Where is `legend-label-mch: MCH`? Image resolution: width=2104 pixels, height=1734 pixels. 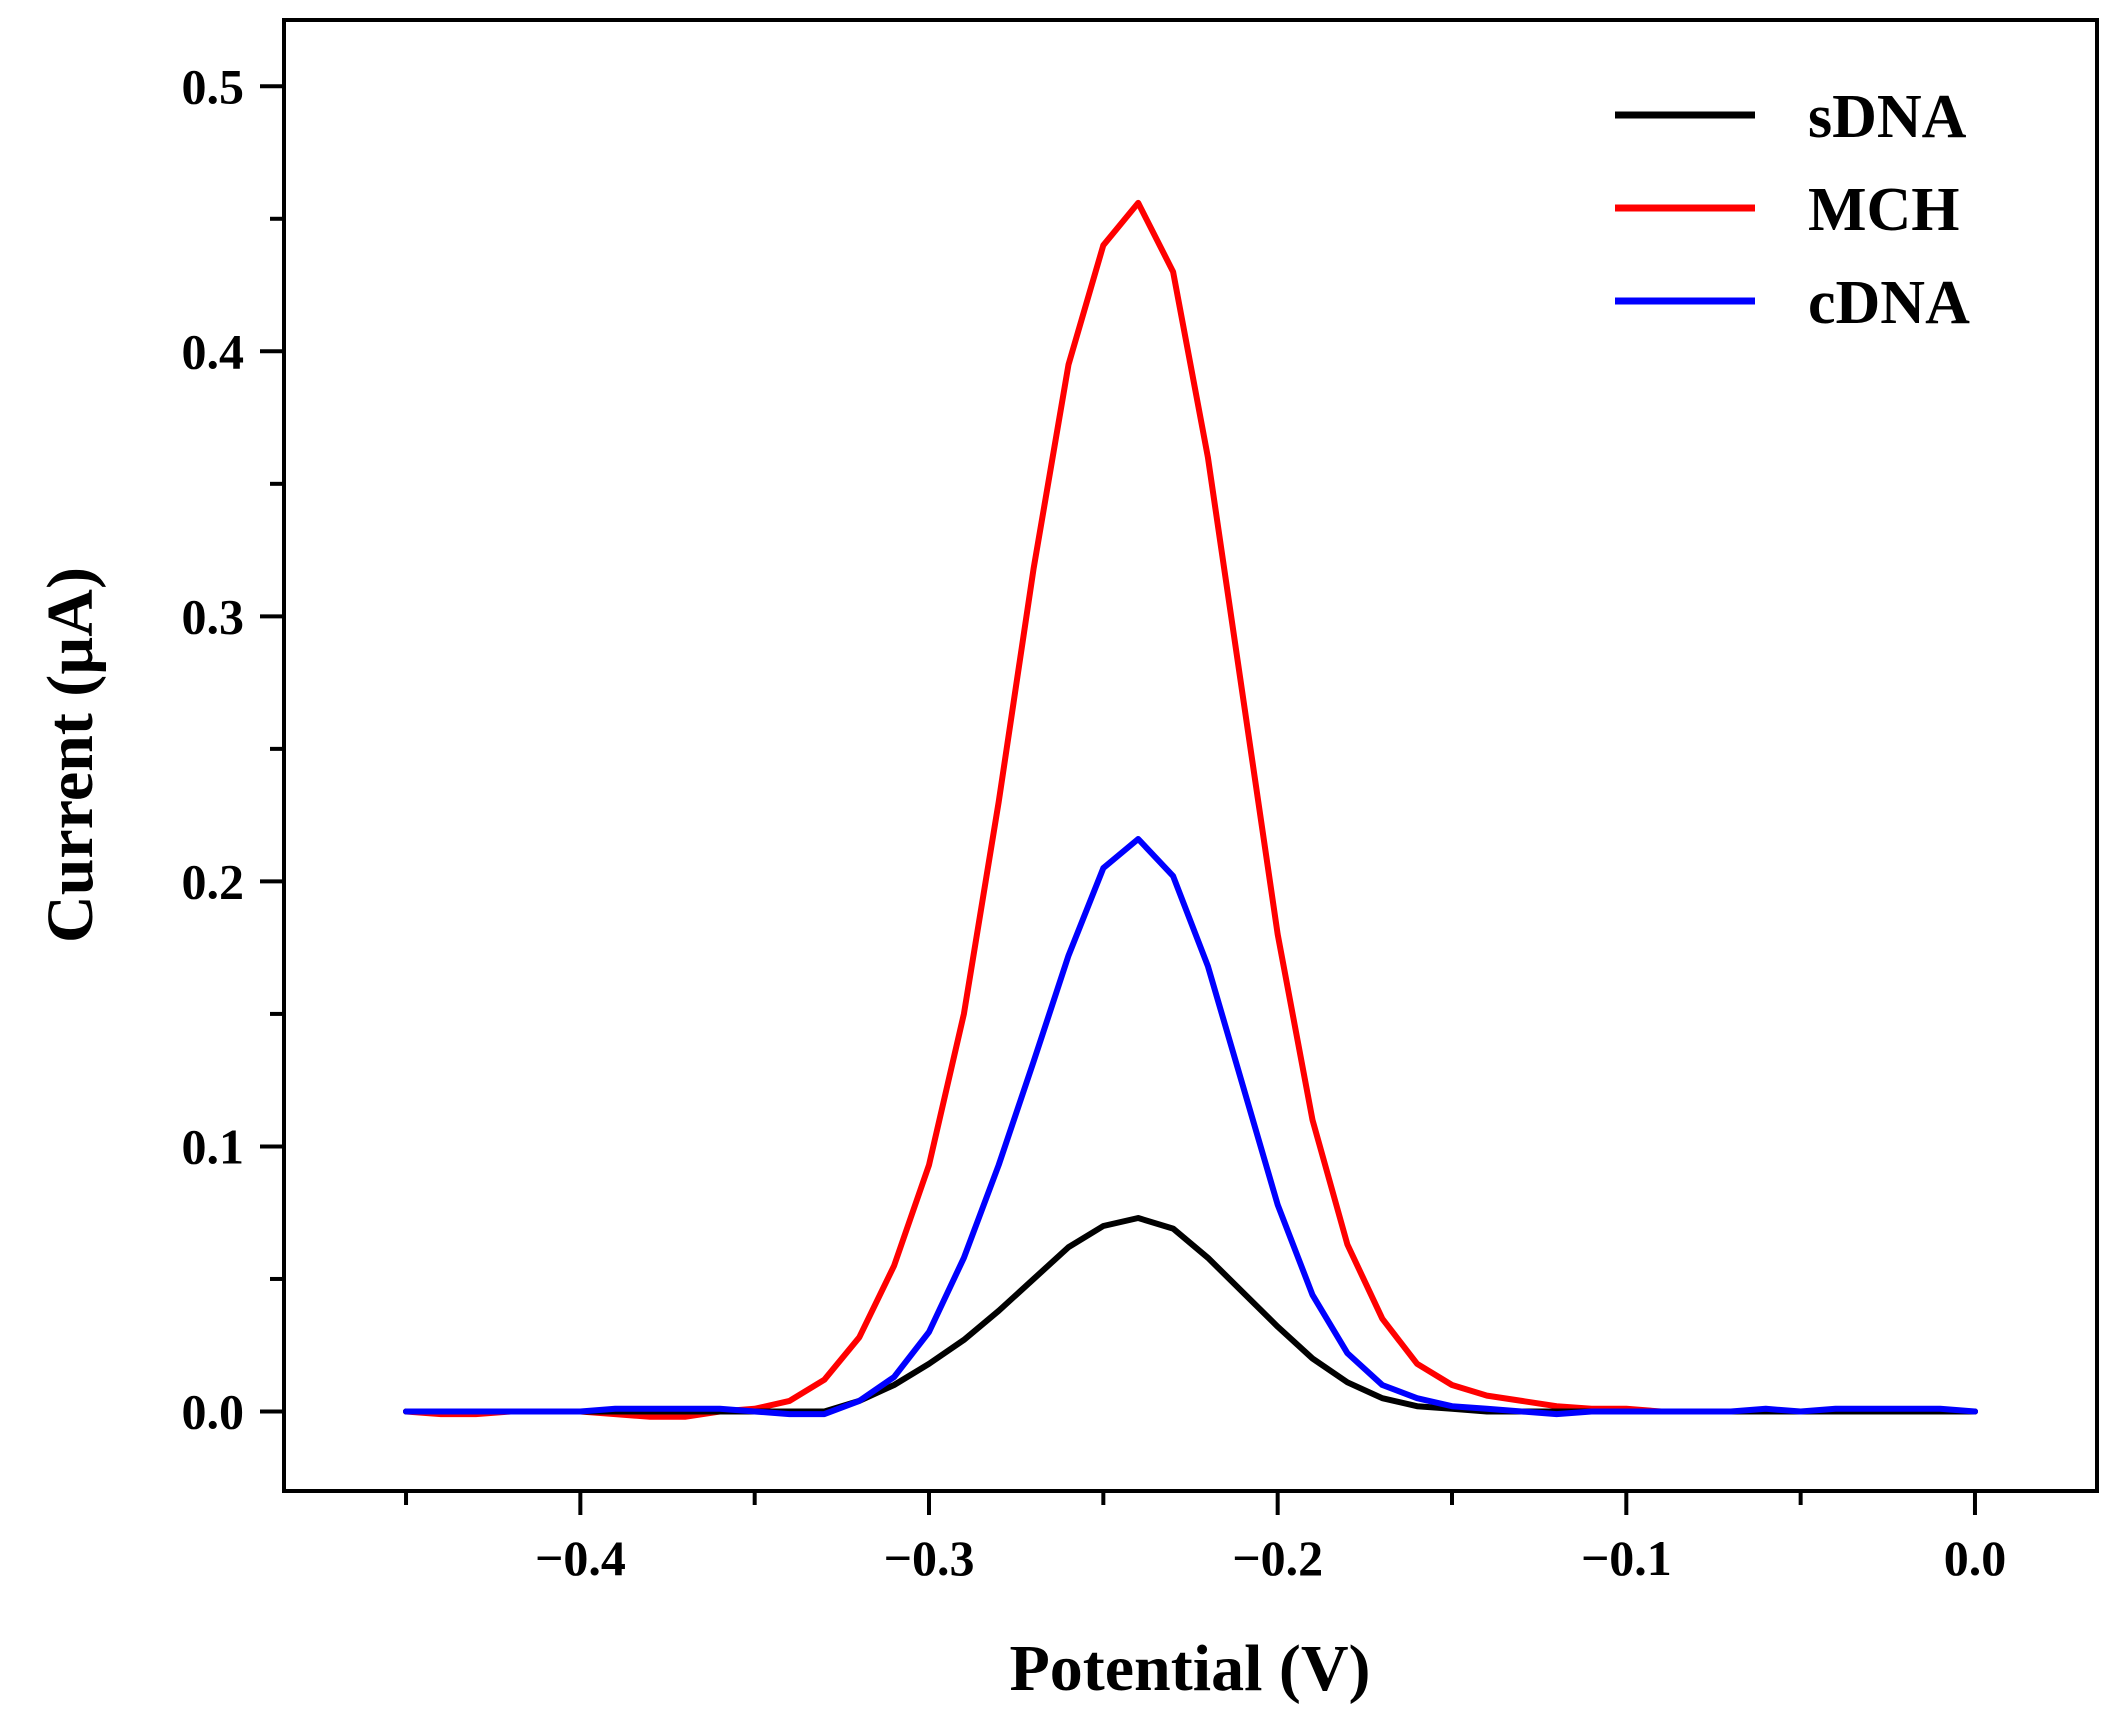 legend-label-mch: MCH is located at coordinates (1884, 210).